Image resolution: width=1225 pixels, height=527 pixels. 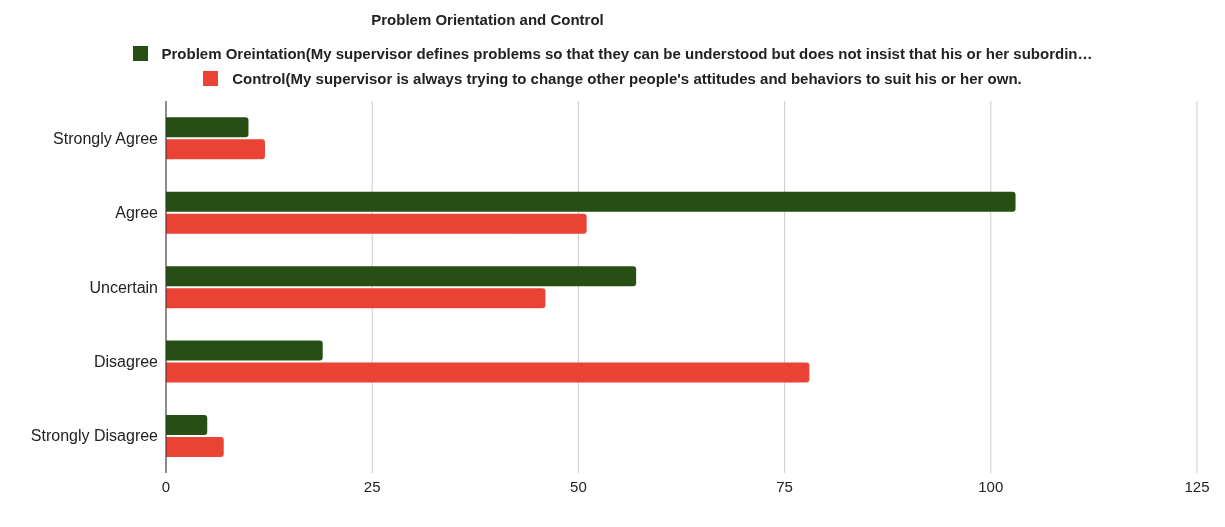 I want to click on x-tick-label: 25, so click(x=372, y=486).